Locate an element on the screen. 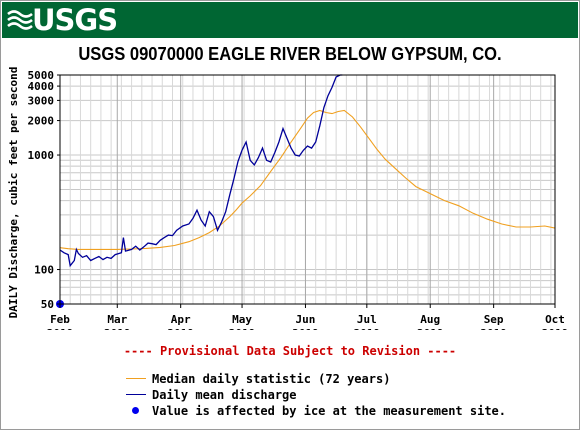 Image resolution: width=580 pixels, height=430 pixels. y-axis-label: DAILY Discharge, cubic feet per second is located at coordinates (13, 193).